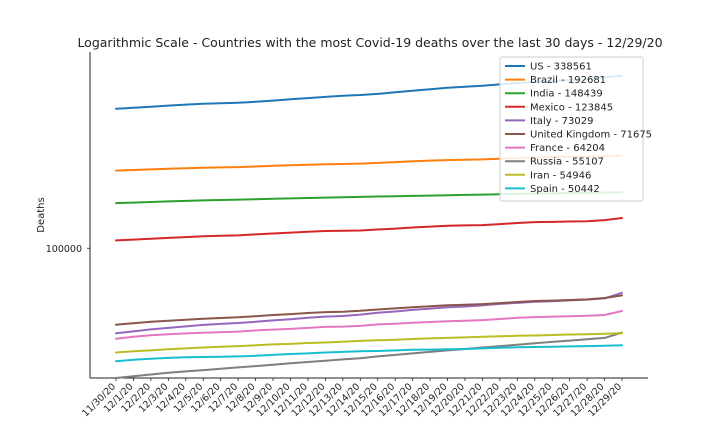  I want to click on legend-label: Iran - 54946, so click(560, 175).